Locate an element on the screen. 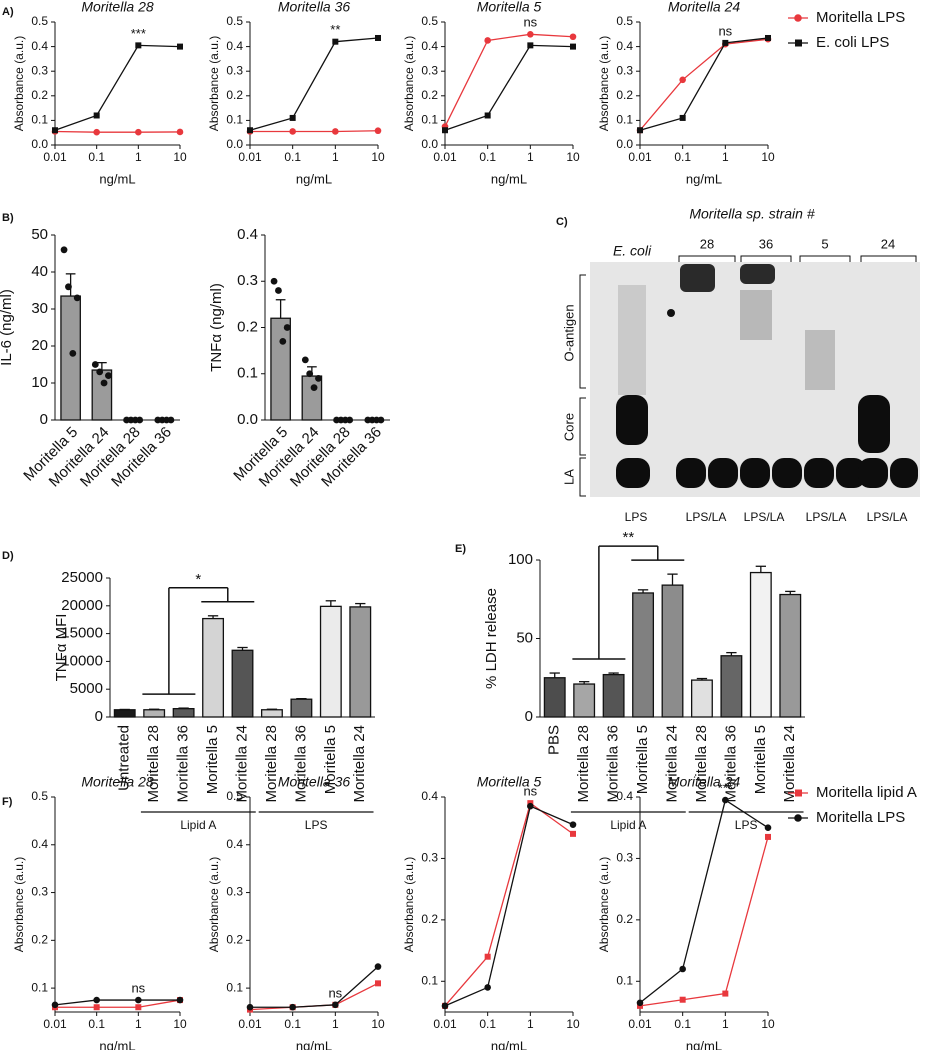 The width and height of the screenshot is (941, 1050). x-tick-label: Moritella 28 is located at coordinates (153, 764).